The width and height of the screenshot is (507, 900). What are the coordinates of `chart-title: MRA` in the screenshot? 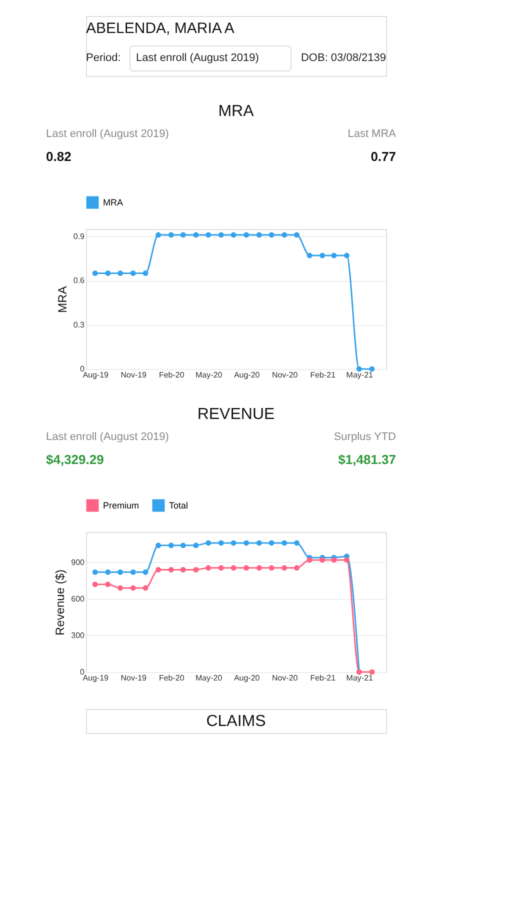 It's located at (236, 111).